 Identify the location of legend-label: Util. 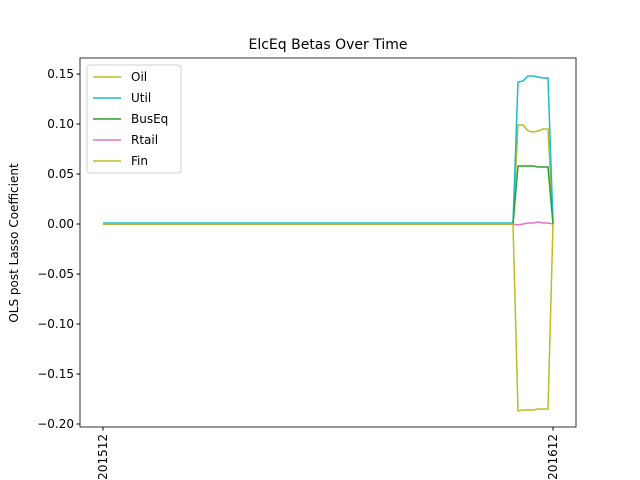
(141, 98).